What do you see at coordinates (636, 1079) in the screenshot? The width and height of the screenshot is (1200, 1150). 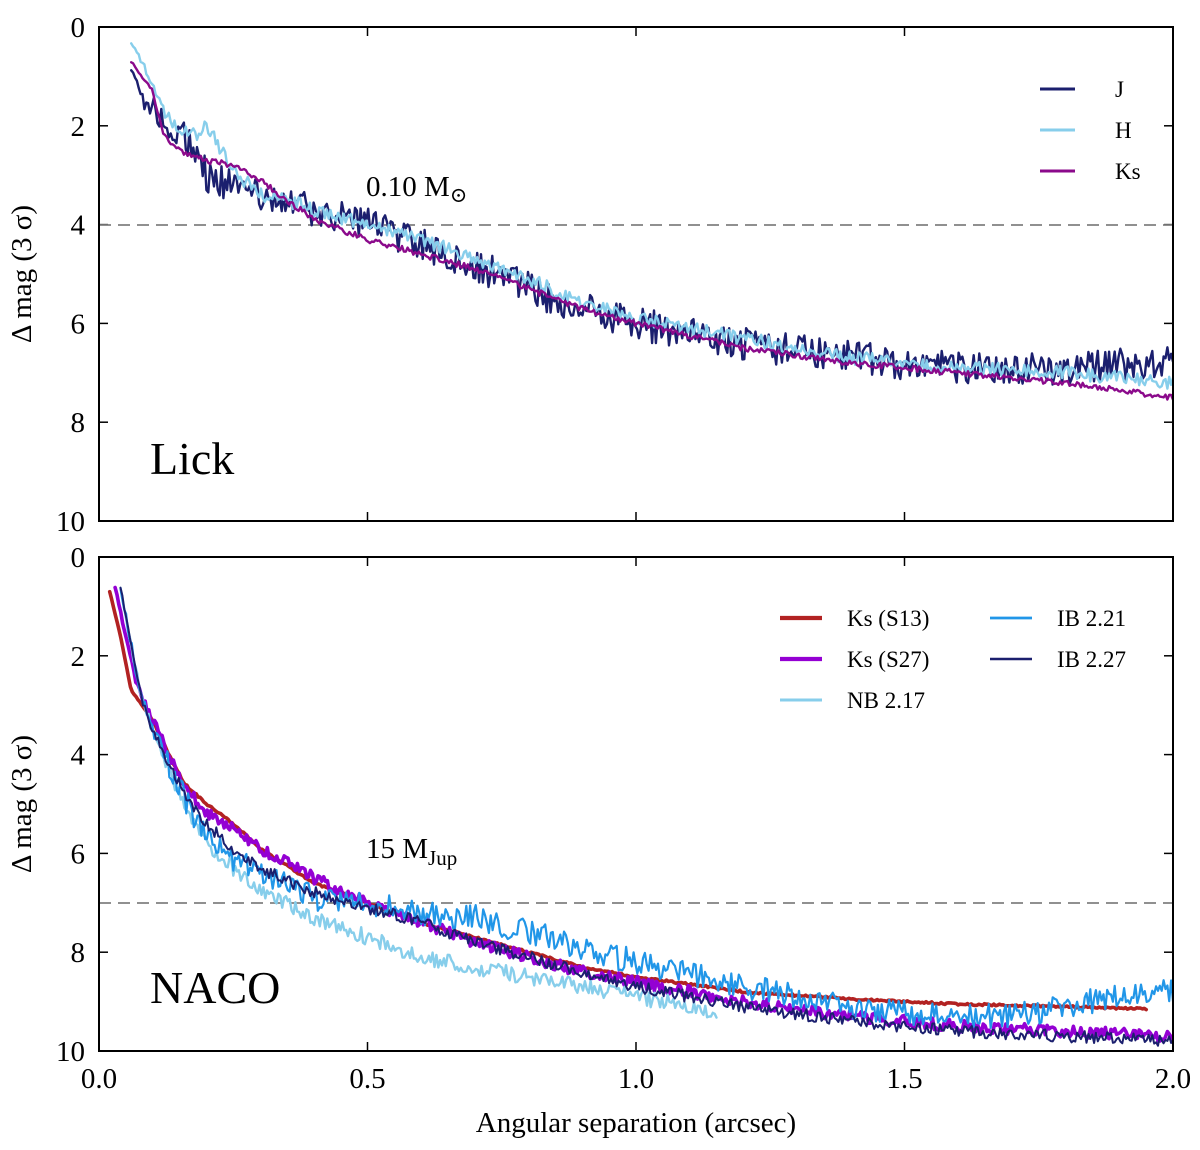 I see `x-tick-label: 1.0` at bounding box center [636, 1079].